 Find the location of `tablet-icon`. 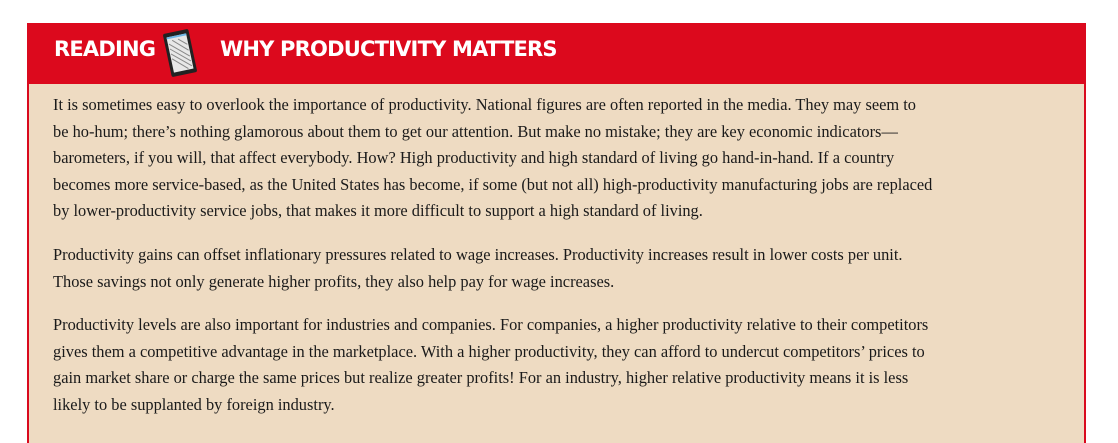

tablet-icon is located at coordinates (180, 53).